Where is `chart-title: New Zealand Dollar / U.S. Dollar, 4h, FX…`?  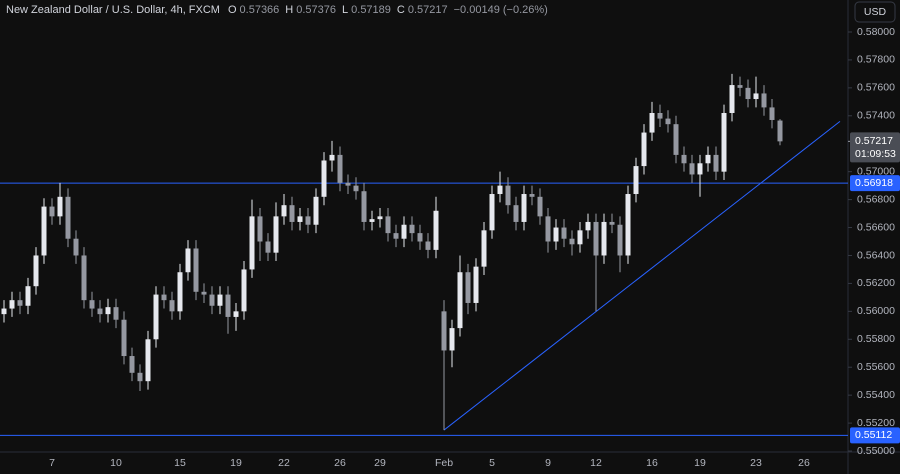 chart-title: New Zealand Dollar / U.S. Dollar, 4h, FX… is located at coordinates (113, 10).